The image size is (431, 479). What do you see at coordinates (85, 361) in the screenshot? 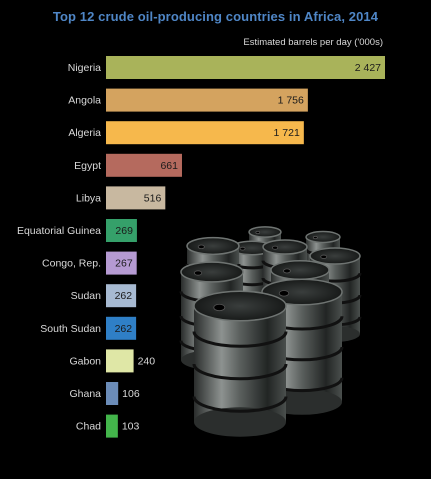
I see `category-label: Gabon` at bounding box center [85, 361].